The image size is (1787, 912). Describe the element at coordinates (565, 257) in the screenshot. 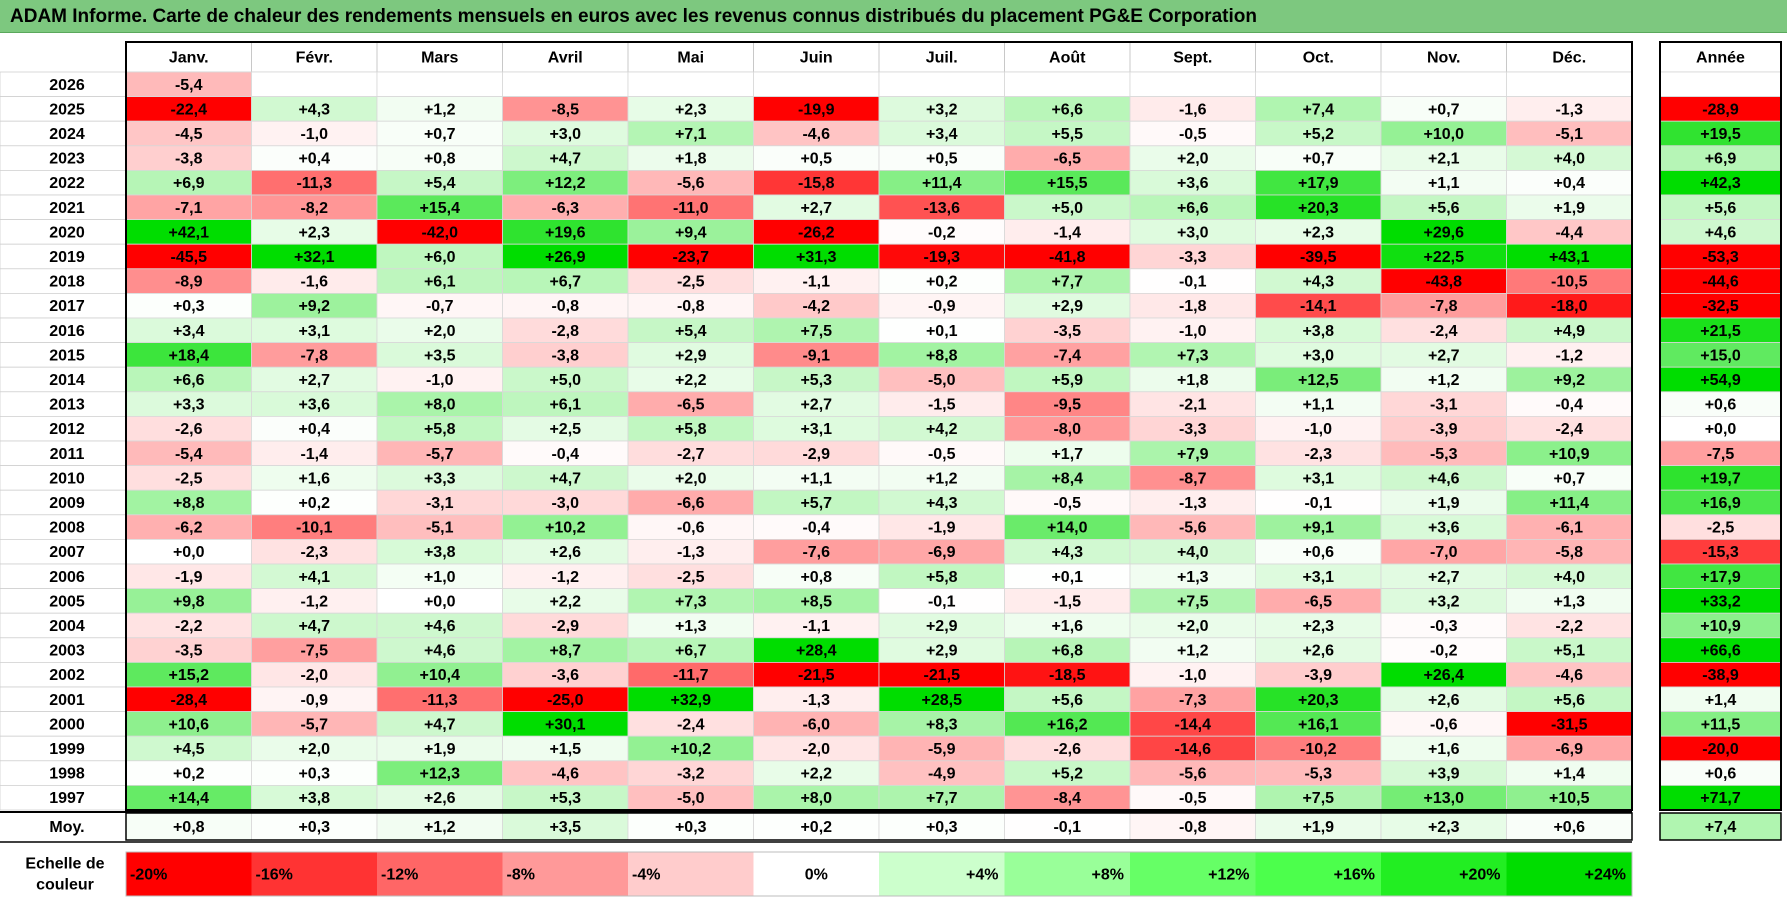

I see `cell-value: +26,9` at that location.